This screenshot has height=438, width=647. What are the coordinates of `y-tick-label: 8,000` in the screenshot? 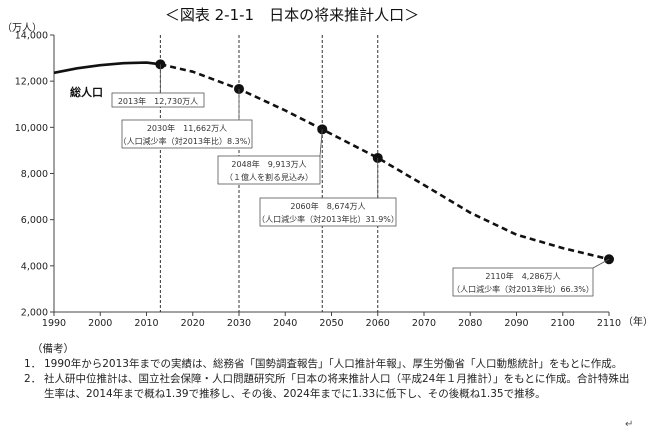 It's located at (34, 174).